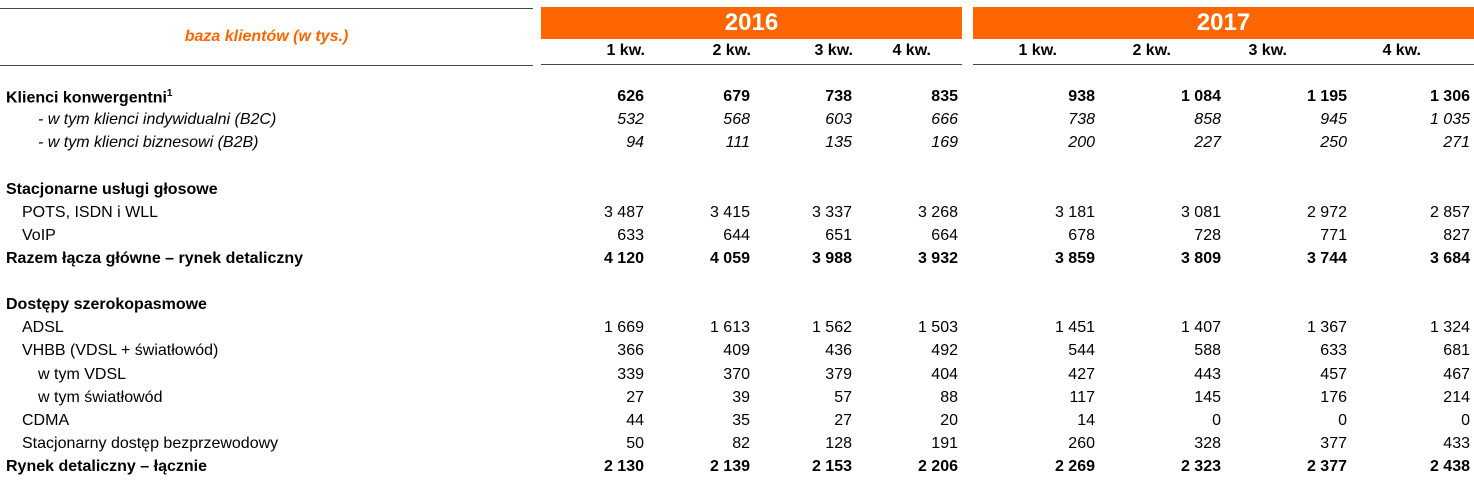 Image resolution: width=1474 pixels, height=488 pixels. I want to click on table-cell: 50, so click(635, 443).